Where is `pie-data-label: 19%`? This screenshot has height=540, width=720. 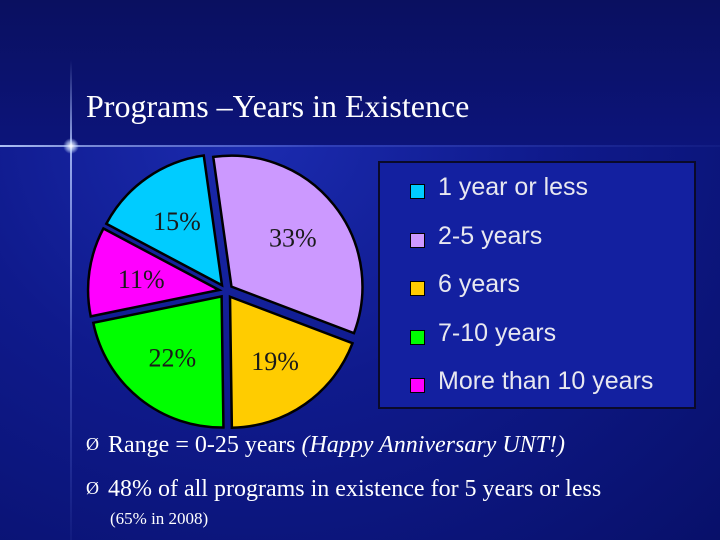 pie-data-label: 19% is located at coordinates (275, 361).